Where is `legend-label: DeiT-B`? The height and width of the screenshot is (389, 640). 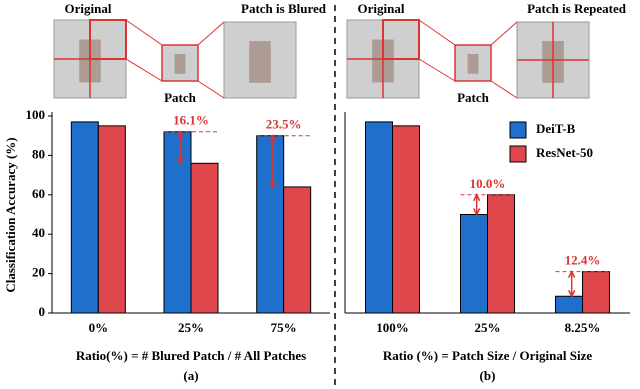
legend-label: DeiT-B is located at coordinates (556, 128).